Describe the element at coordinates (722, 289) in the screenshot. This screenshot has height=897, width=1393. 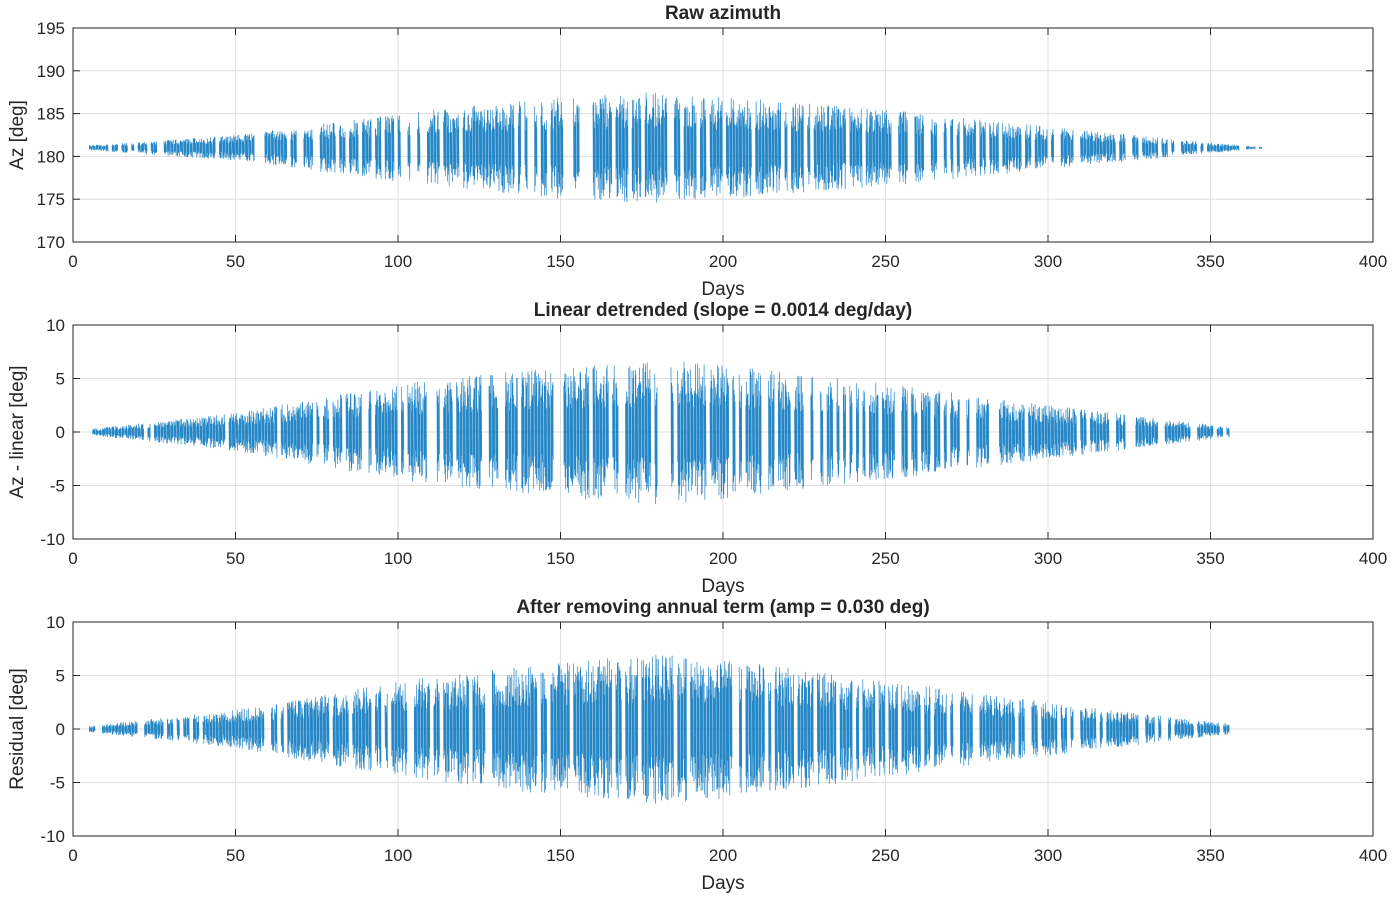
I see `x-axis-label-1: Days` at that location.